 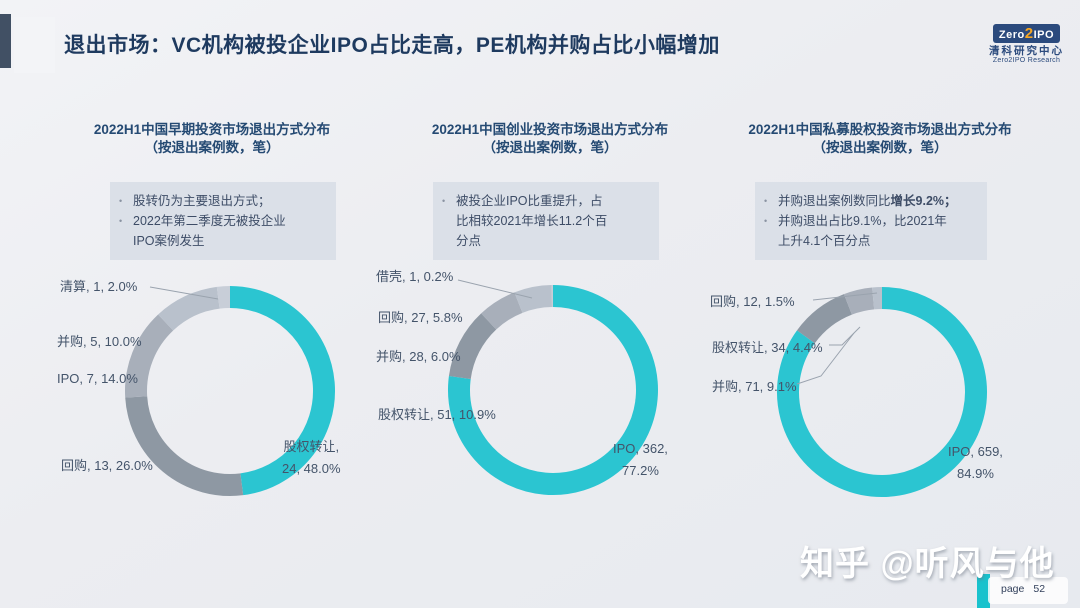 What do you see at coordinates (550, 147) in the screenshot?
I see `chart2-subtitle: （按退出案例数，笔）` at bounding box center [550, 147].